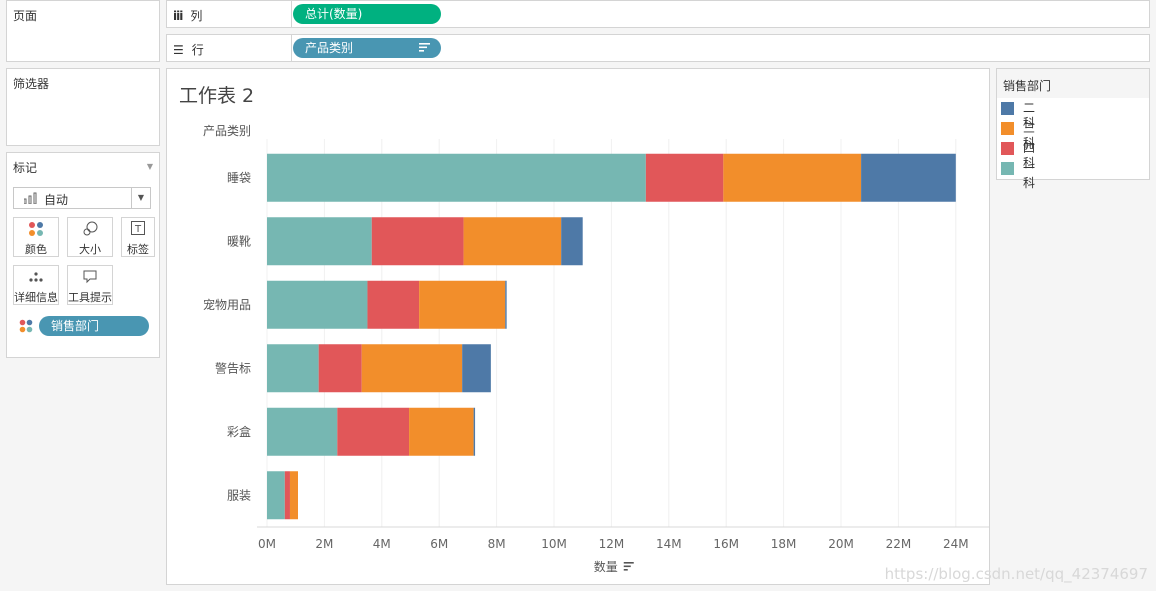 The image size is (1156, 591). Describe the element at coordinates (606, 566) in the screenshot. I see `x-axis-title: 数量` at that location.